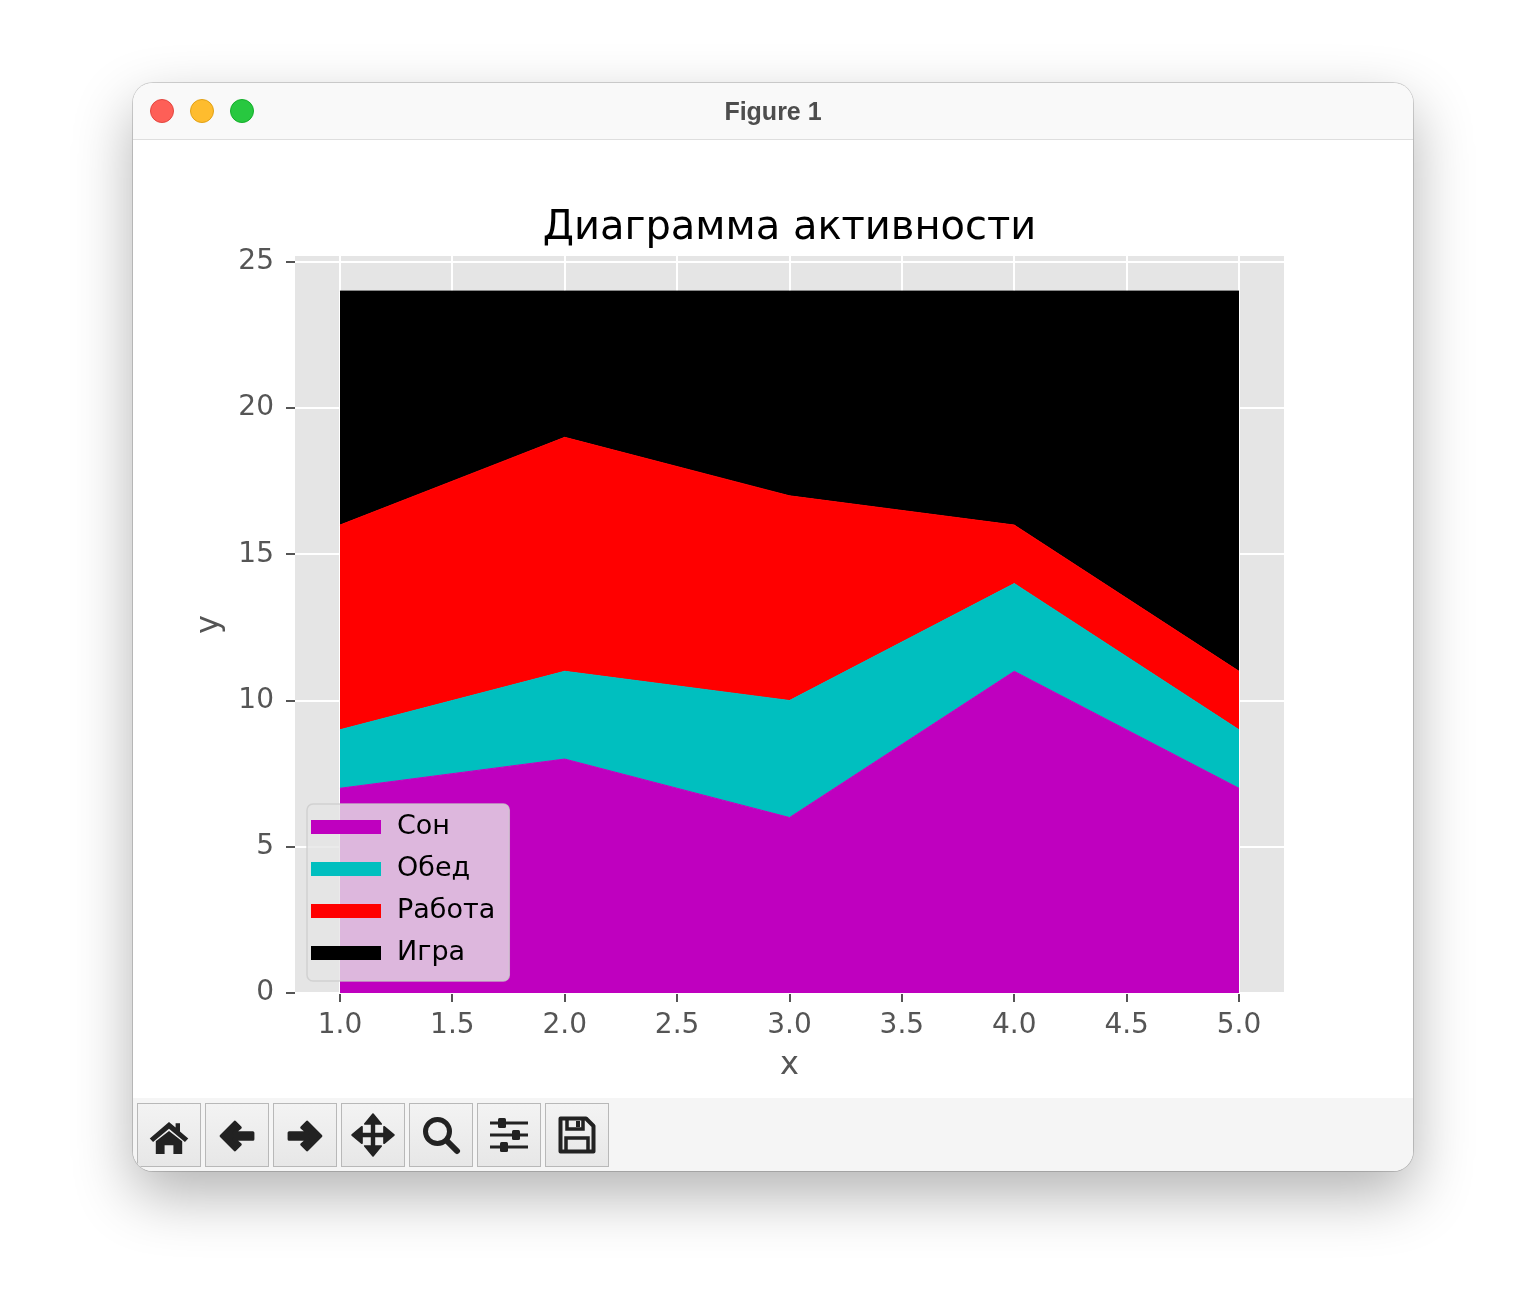 Image resolution: width=1539 pixels, height=1290 pixels. I want to click on y-tick-label: 25, so click(256, 260).